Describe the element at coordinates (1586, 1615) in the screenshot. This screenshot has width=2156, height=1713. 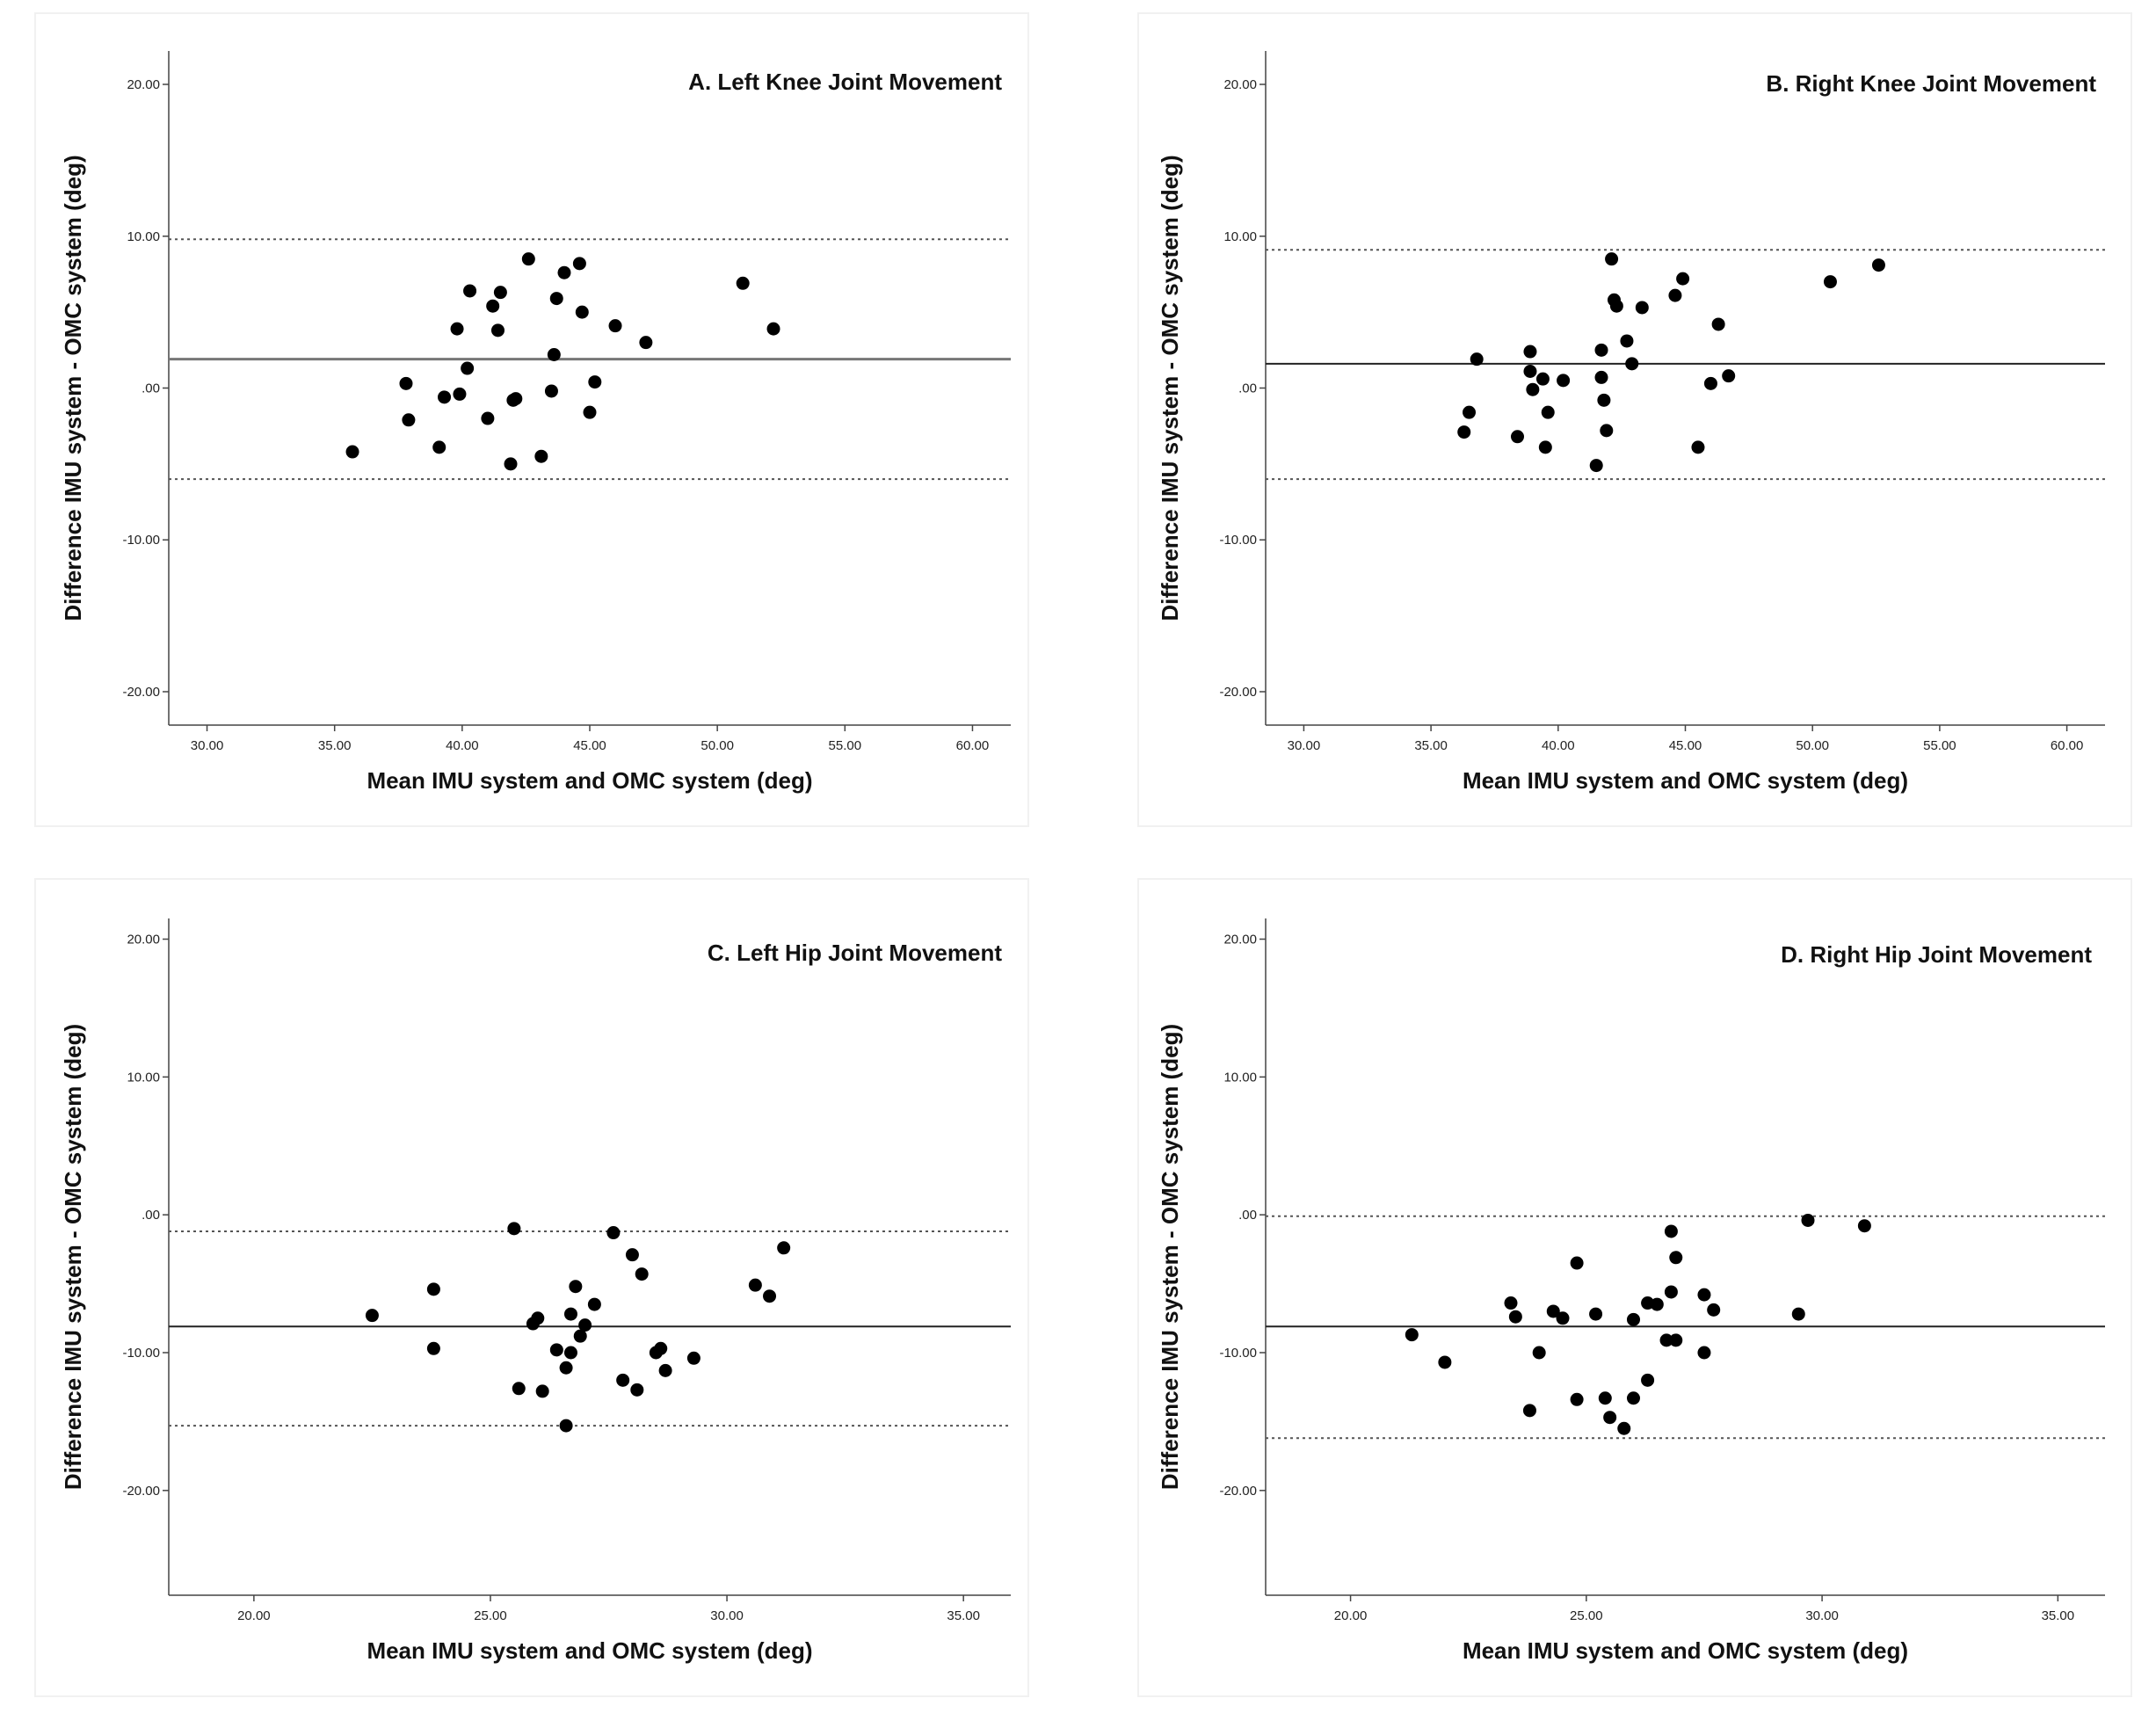
I see `panel-d-x-tick-label: 25.00` at that location.